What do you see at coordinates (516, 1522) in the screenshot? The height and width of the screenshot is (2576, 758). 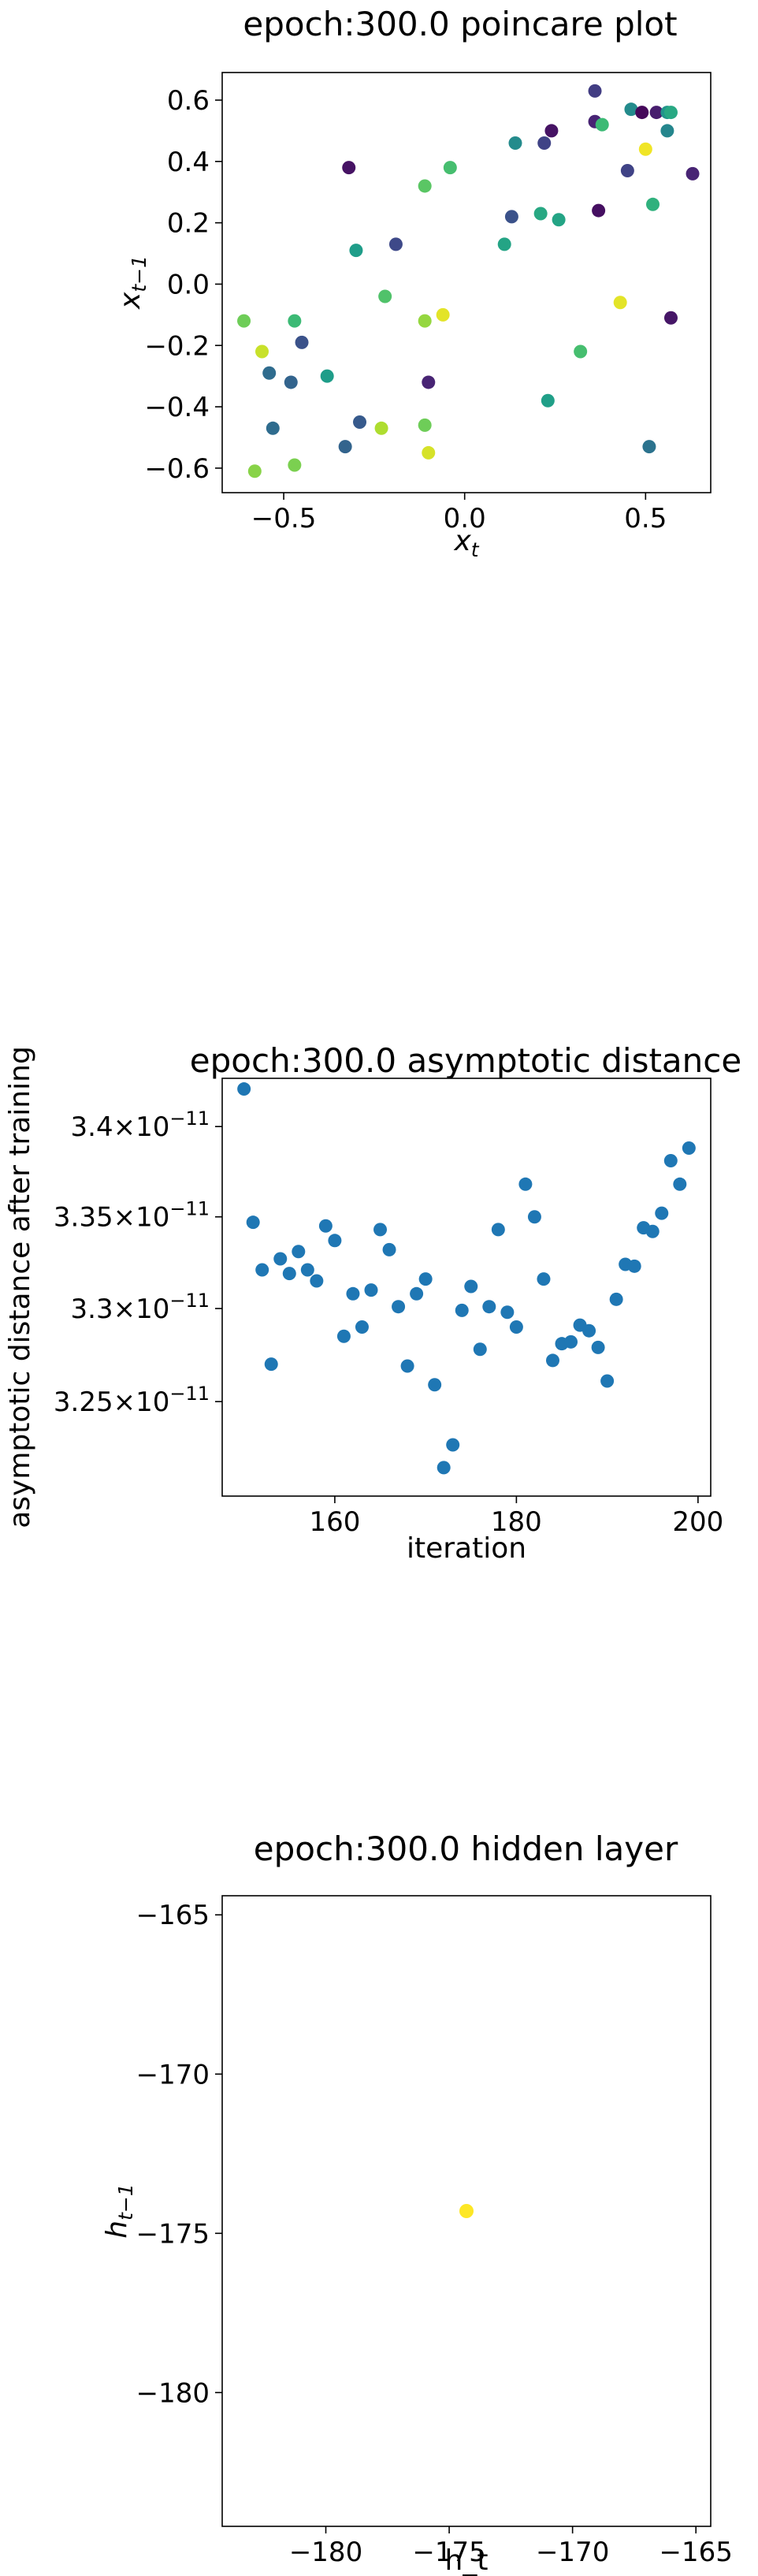 I see `x-tick-label: 180` at bounding box center [516, 1522].